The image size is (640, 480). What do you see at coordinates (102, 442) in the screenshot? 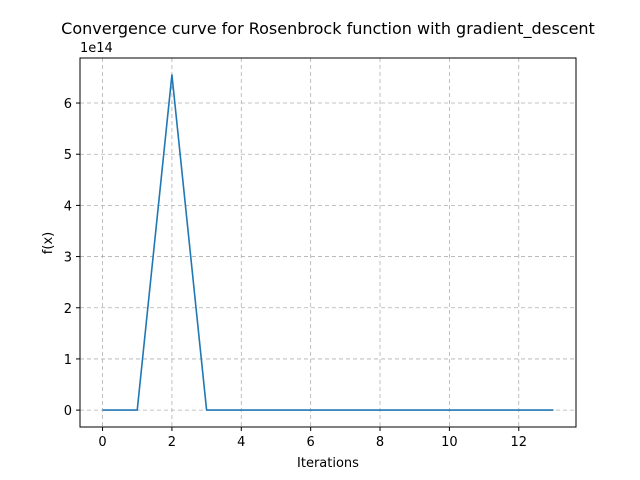
I see `x-tick-label: 0` at bounding box center [102, 442].